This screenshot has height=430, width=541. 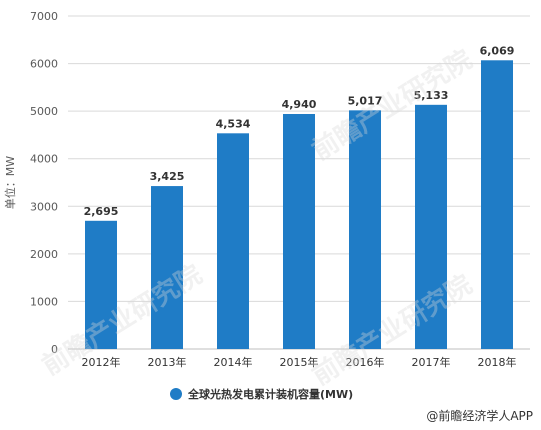 What do you see at coordinates (44, 64) in the screenshot?
I see `y-tick-label: 6000` at bounding box center [44, 64].